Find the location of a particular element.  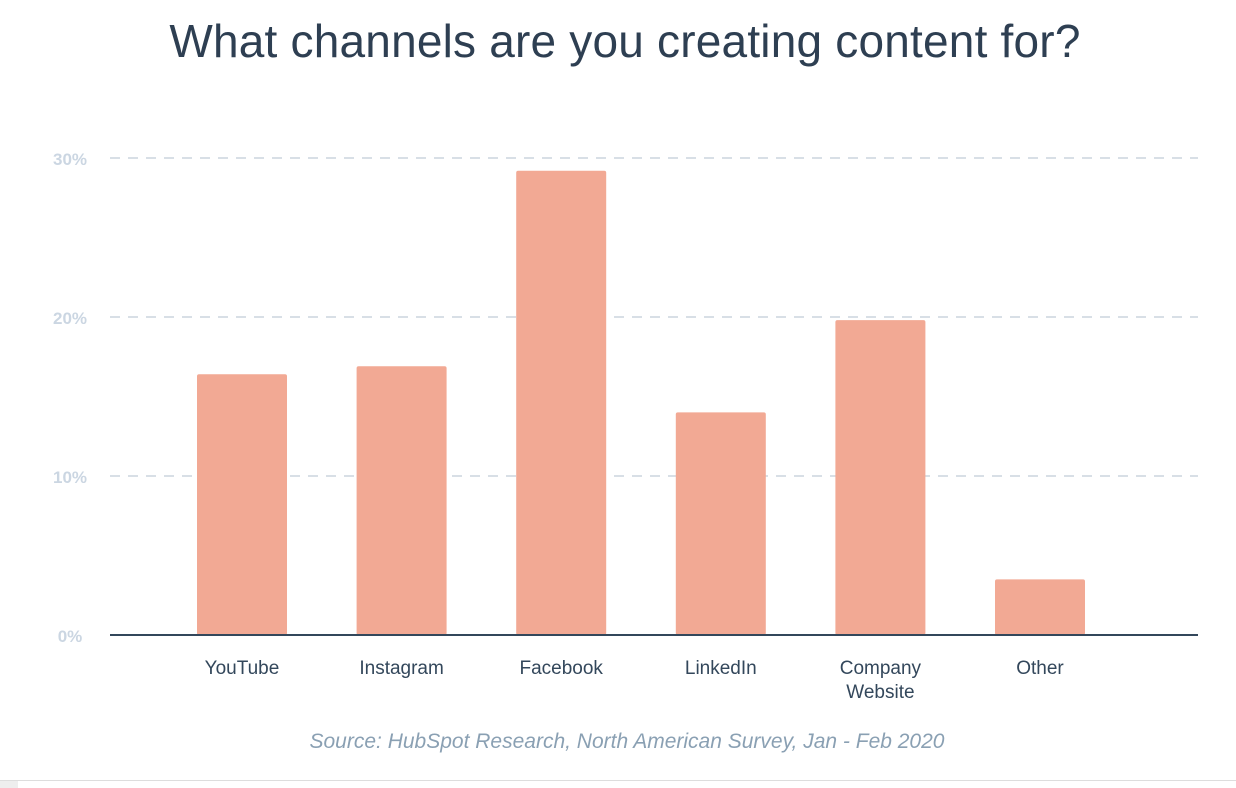

y-tick-label: 10% is located at coordinates (70, 477).